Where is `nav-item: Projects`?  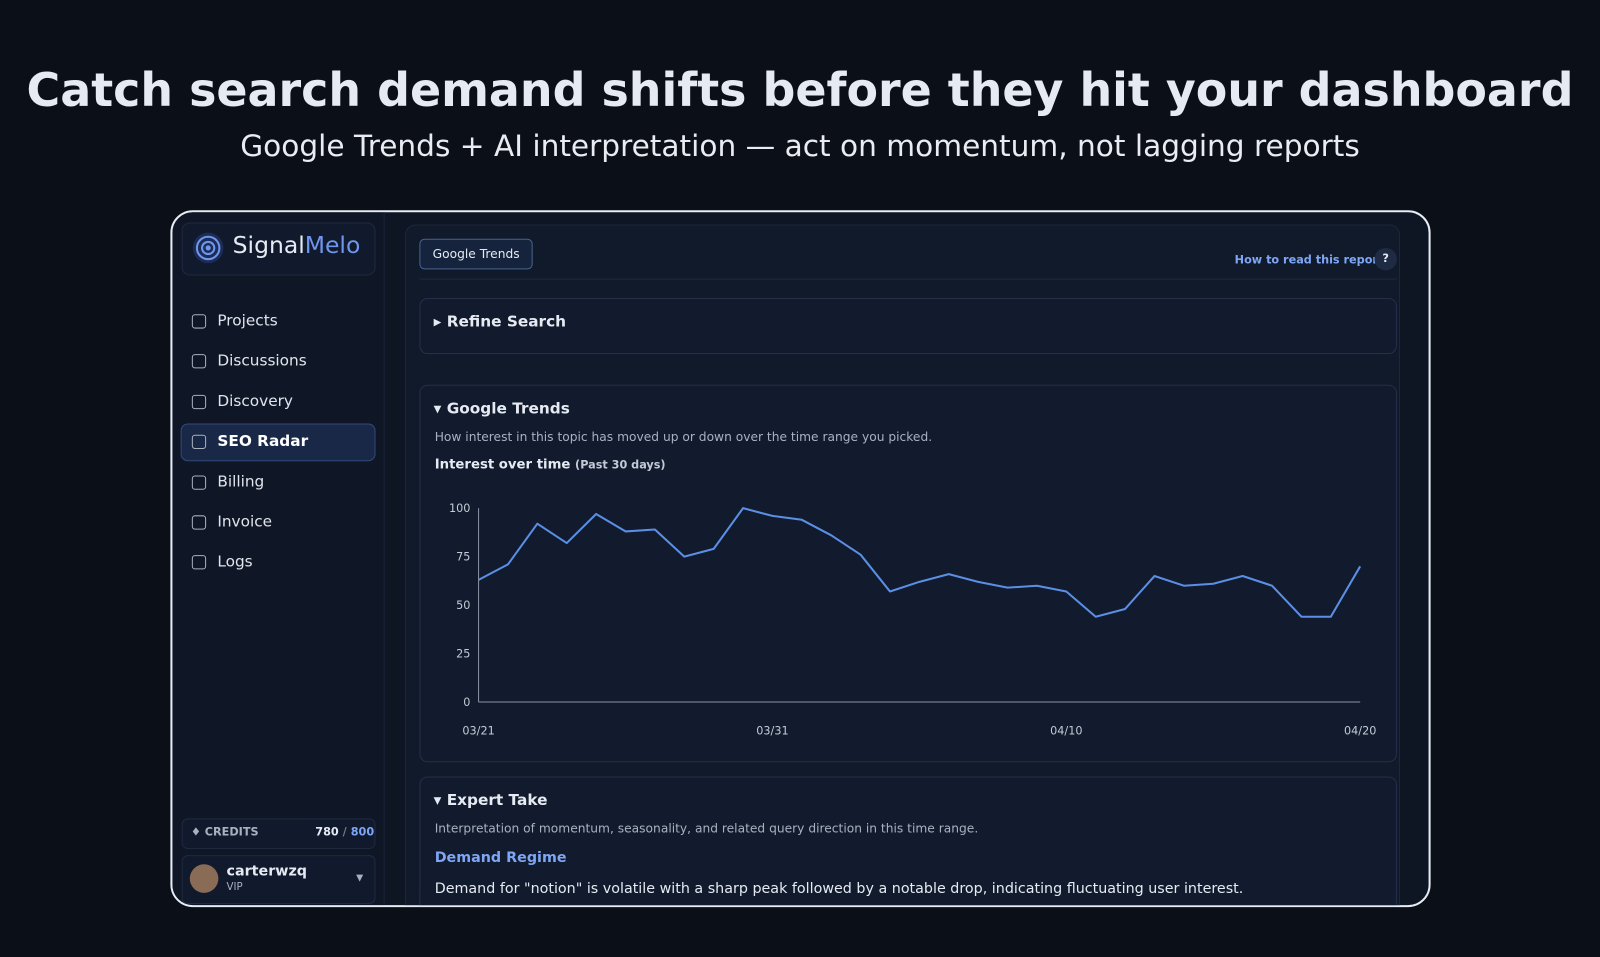 nav-item: Projects is located at coordinates (247, 320).